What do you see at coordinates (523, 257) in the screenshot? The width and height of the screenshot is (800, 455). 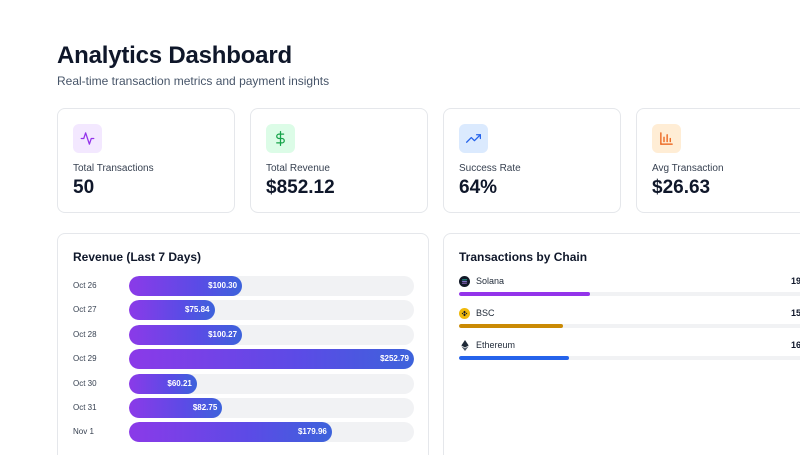 I see `chains-panel-title: Transactions by Chain` at bounding box center [523, 257].